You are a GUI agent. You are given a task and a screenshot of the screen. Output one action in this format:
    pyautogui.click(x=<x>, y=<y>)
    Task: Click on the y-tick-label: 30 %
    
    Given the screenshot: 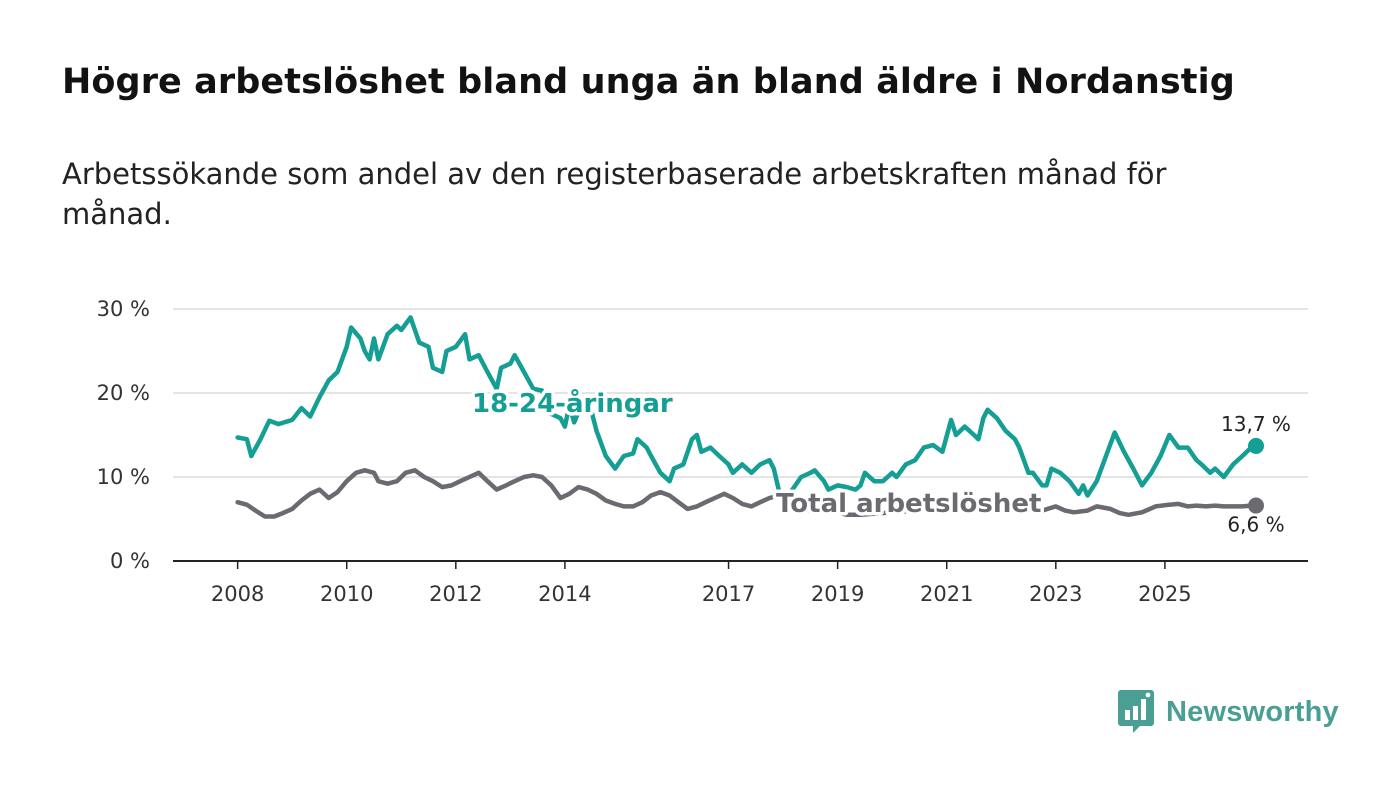 What is the action you would take?
    pyautogui.click(x=123, y=309)
    